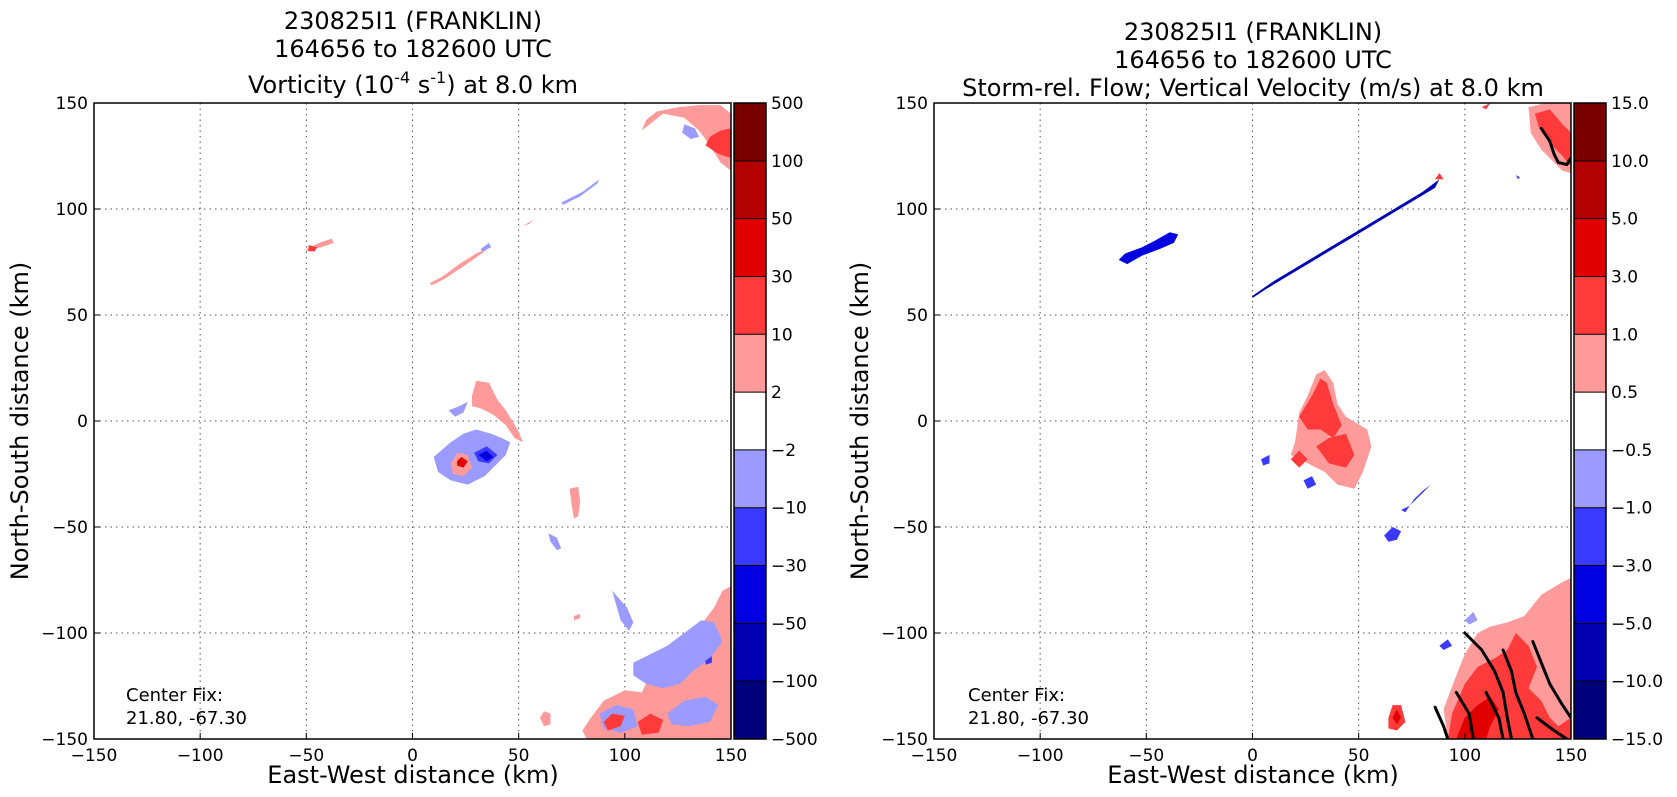 This screenshot has height=797, width=1677. Describe the element at coordinates (912, 104) in the screenshot. I see `y-tick-label: 150` at that location.